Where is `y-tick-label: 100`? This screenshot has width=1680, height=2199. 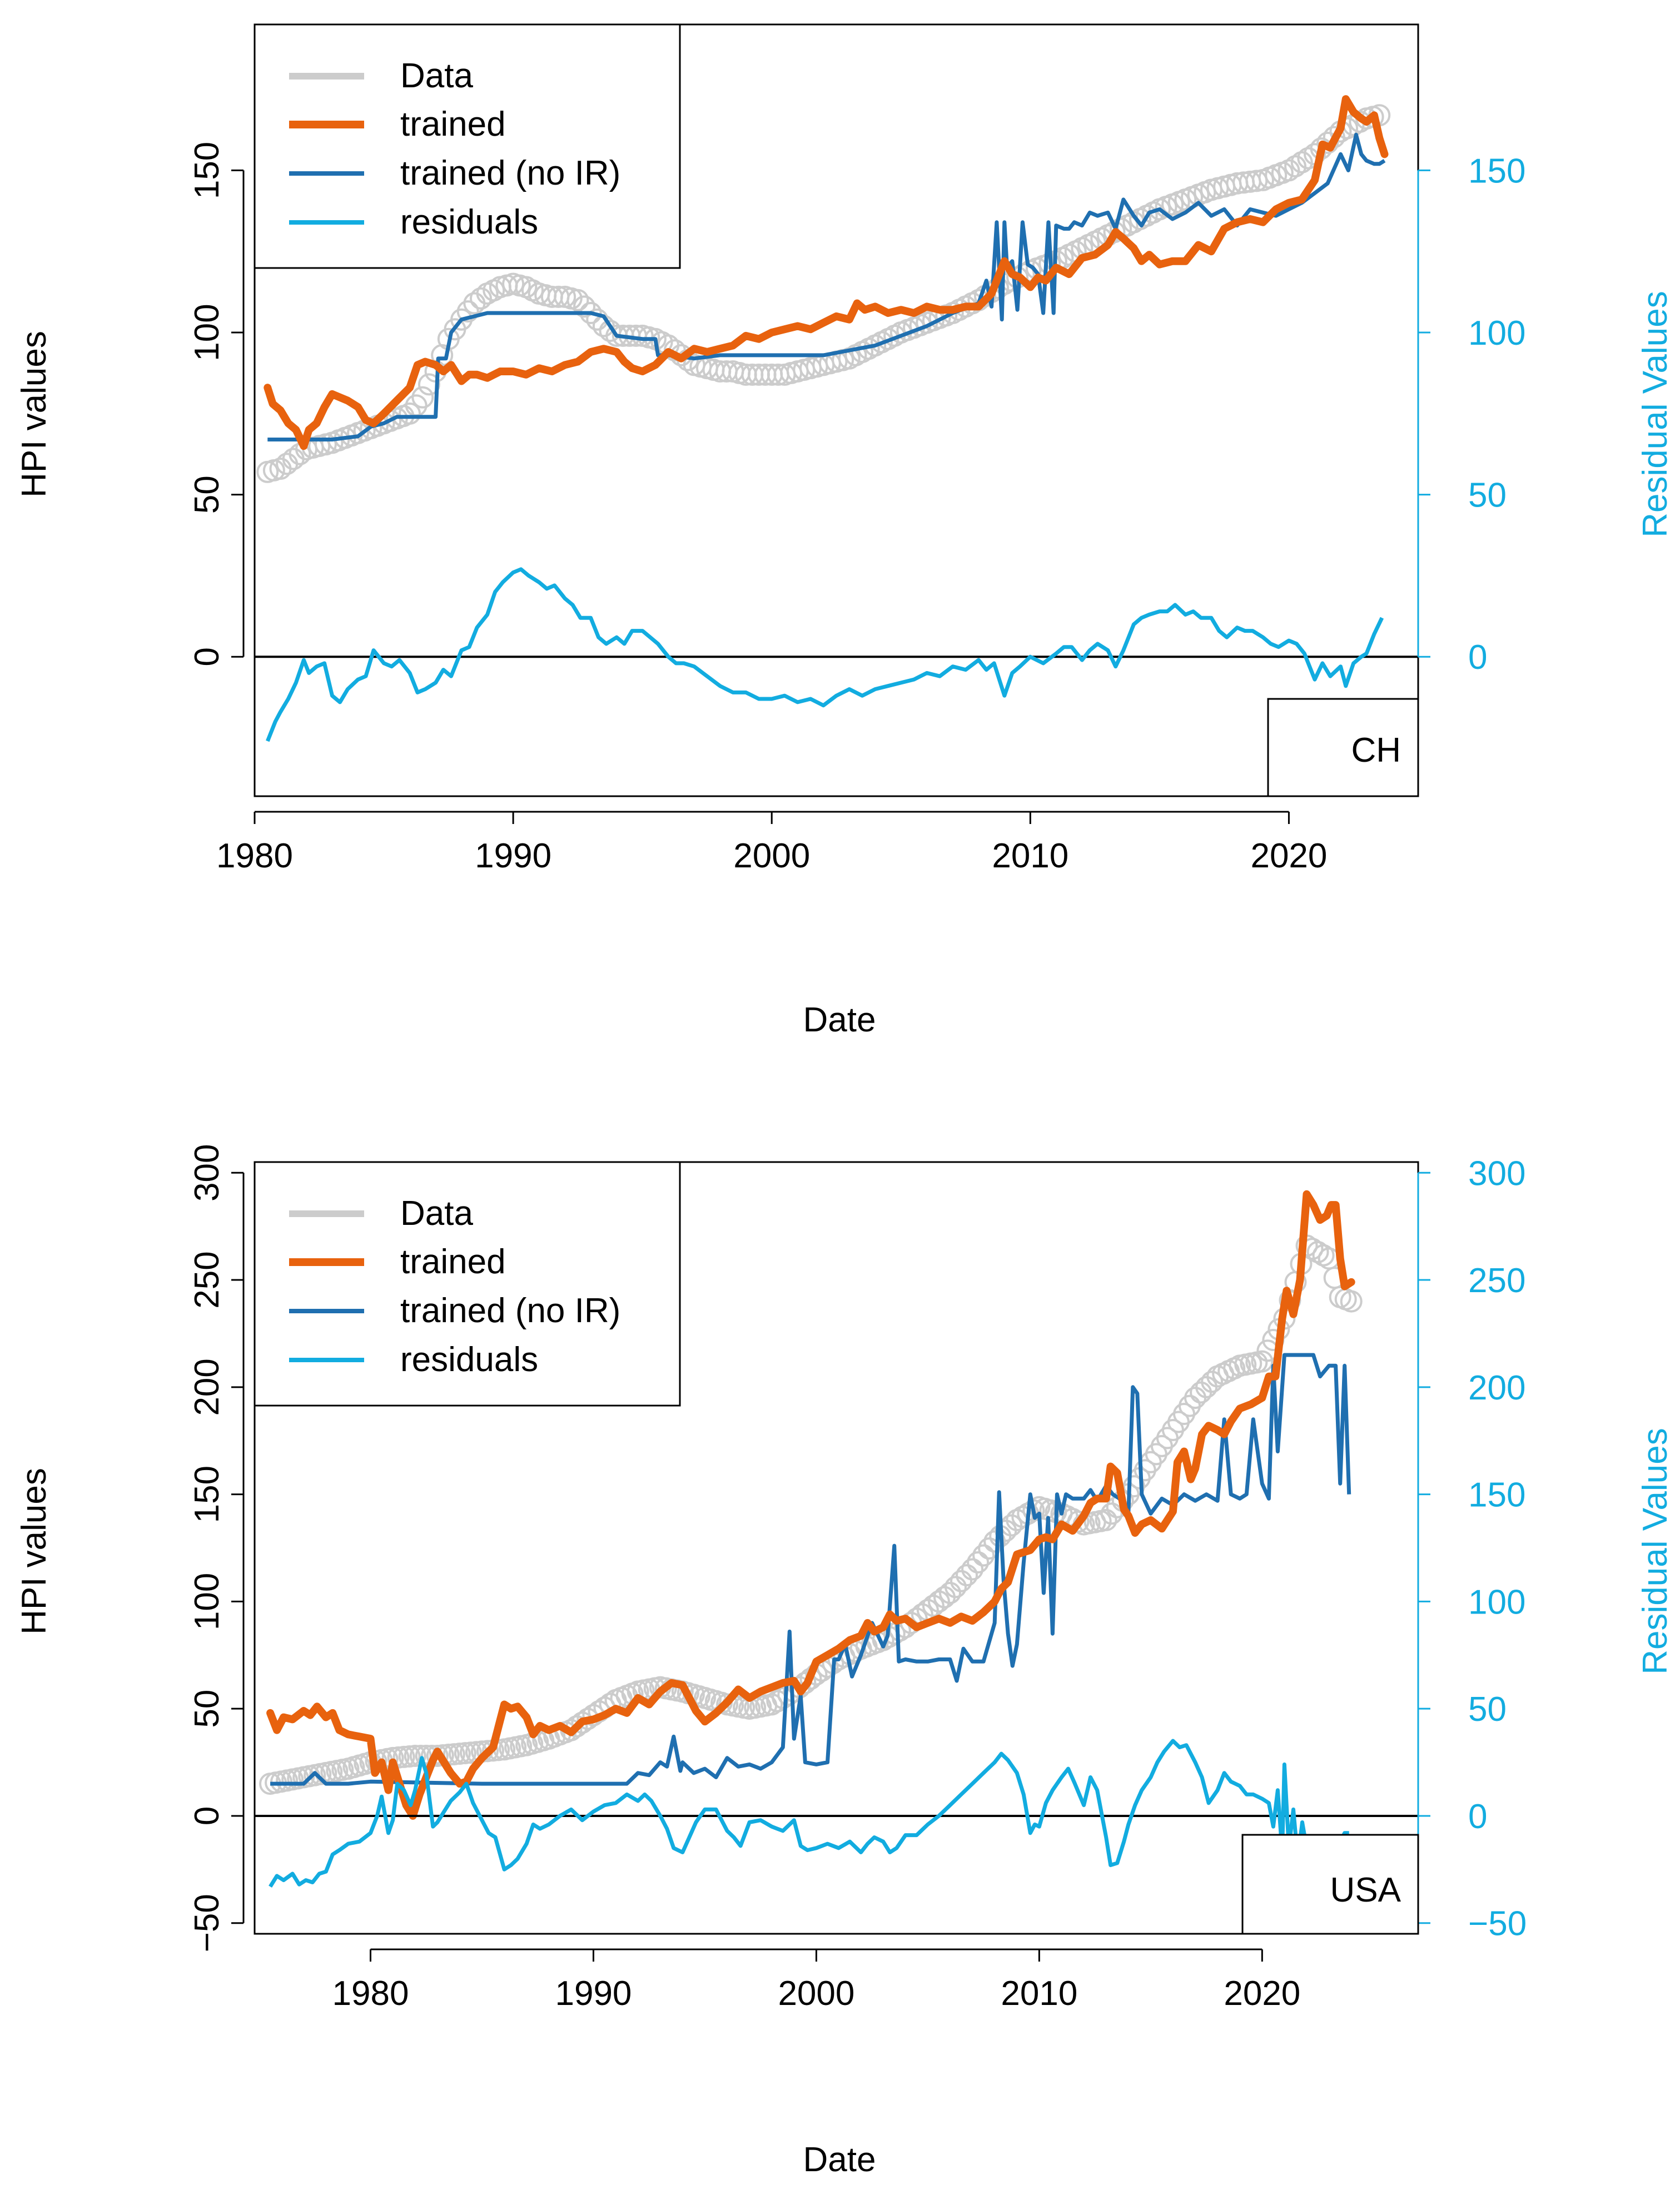 y-tick-label: 100 is located at coordinates (207, 1601).